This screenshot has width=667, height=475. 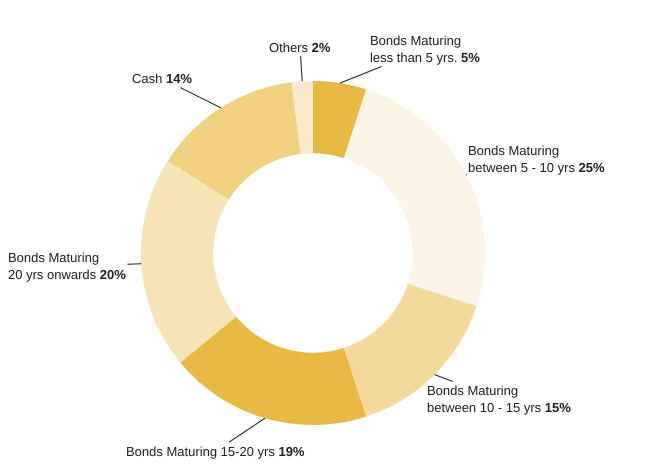 What do you see at coordinates (200, 451) in the screenshot?
I see `slice-label: Bonds Maturing 15-20 yrs` at bounding box center [200, 451].